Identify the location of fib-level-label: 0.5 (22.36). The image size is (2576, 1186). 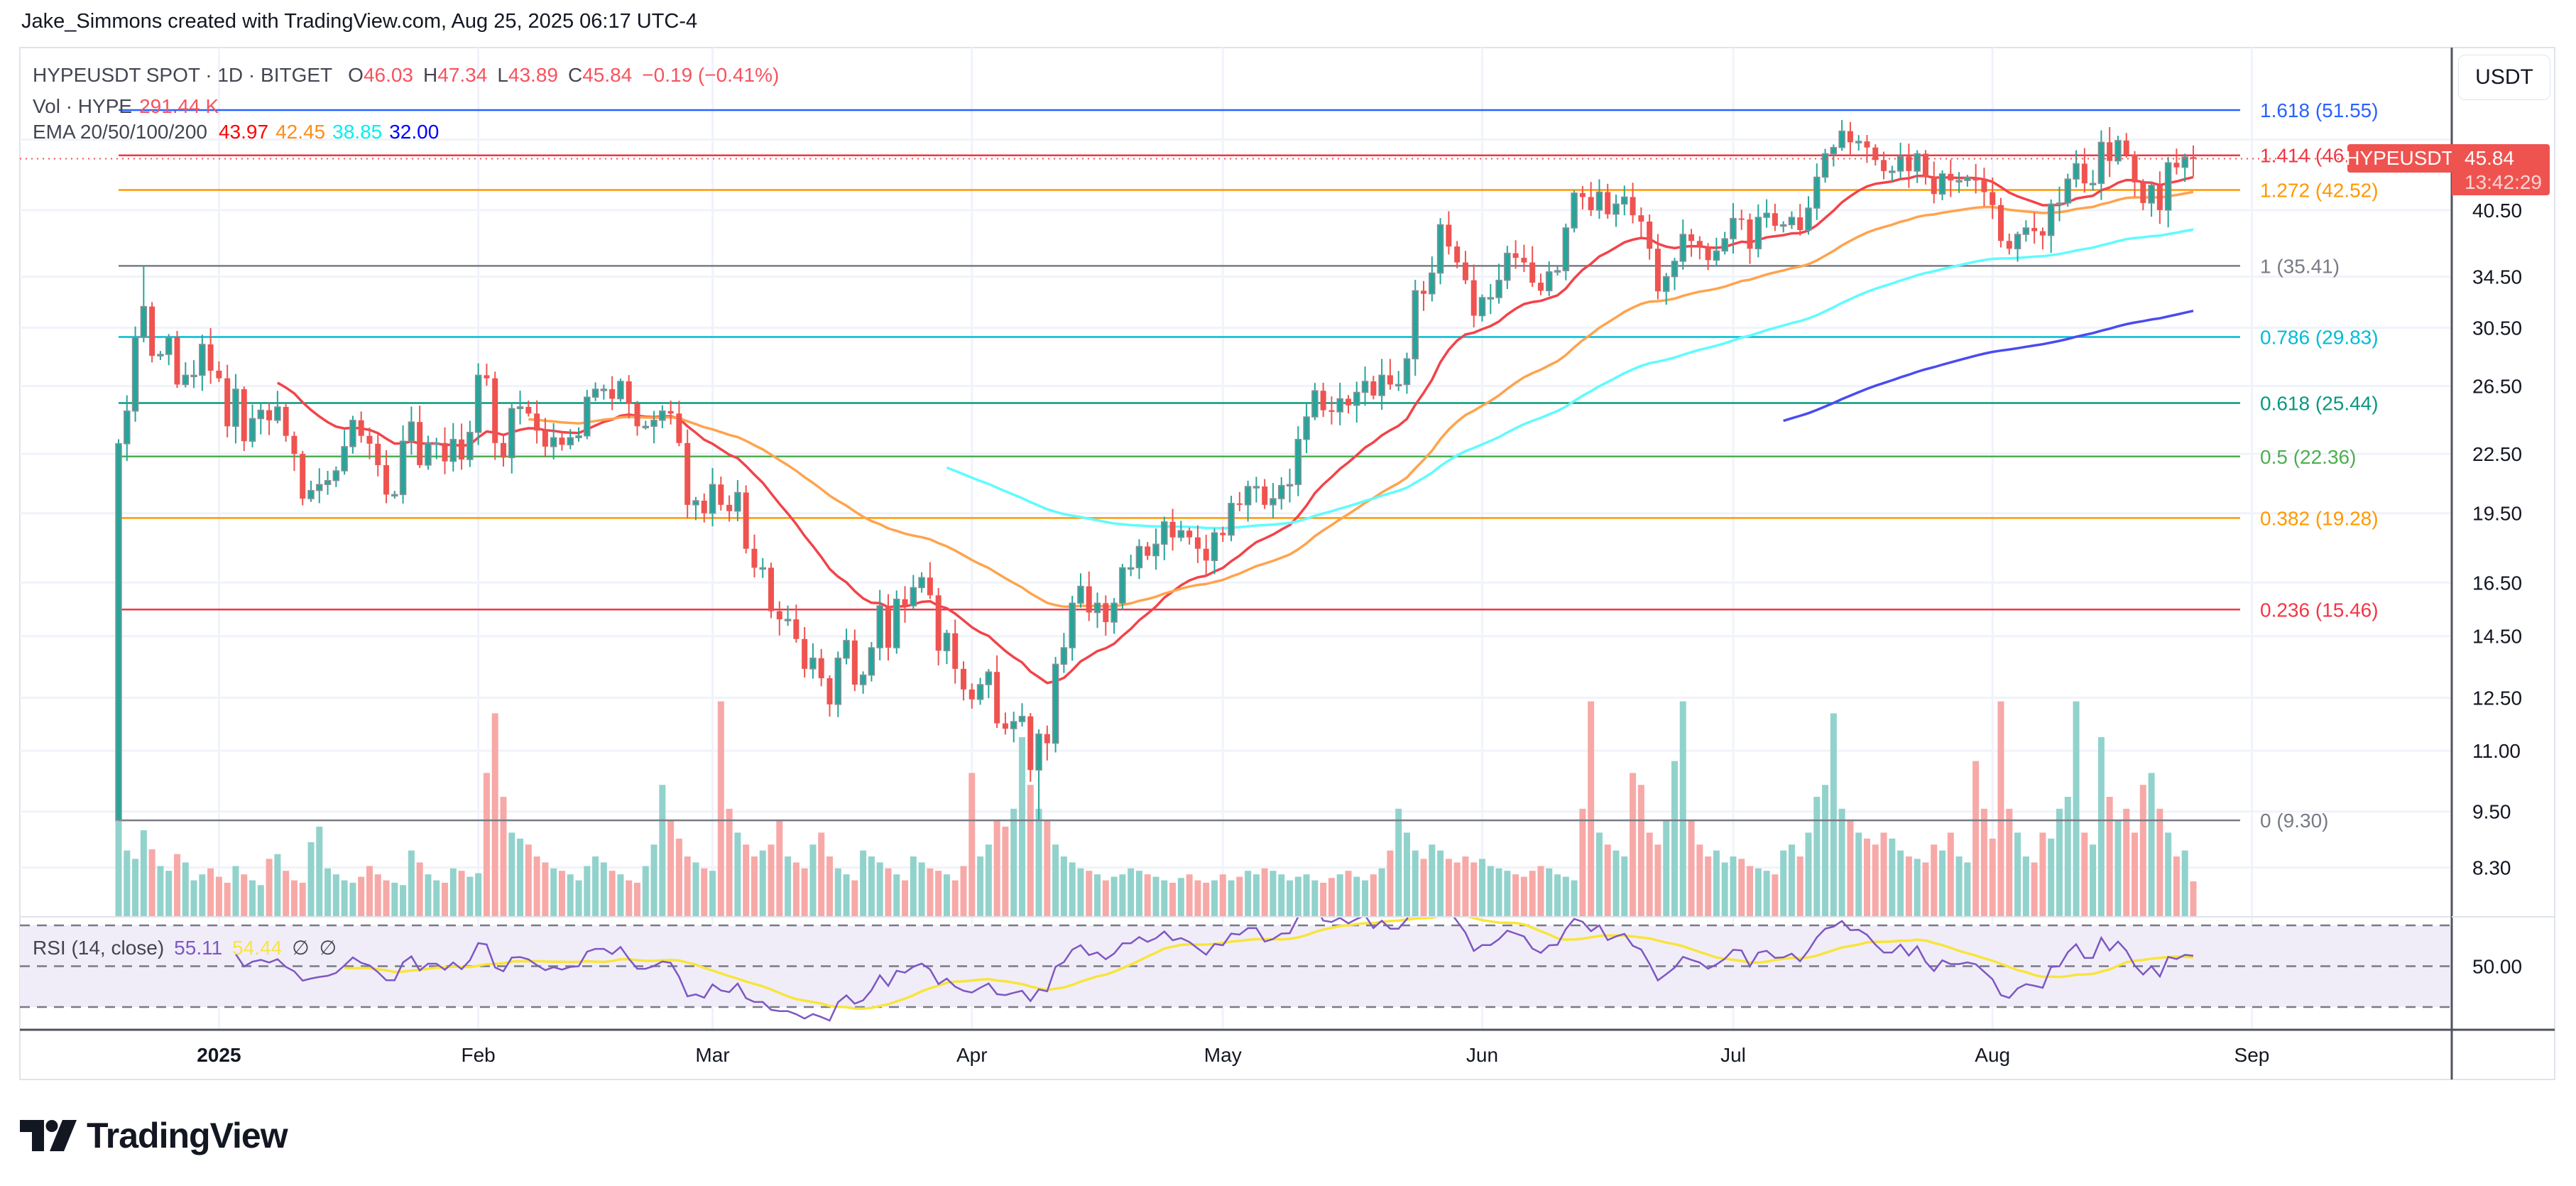
(2308, 457).